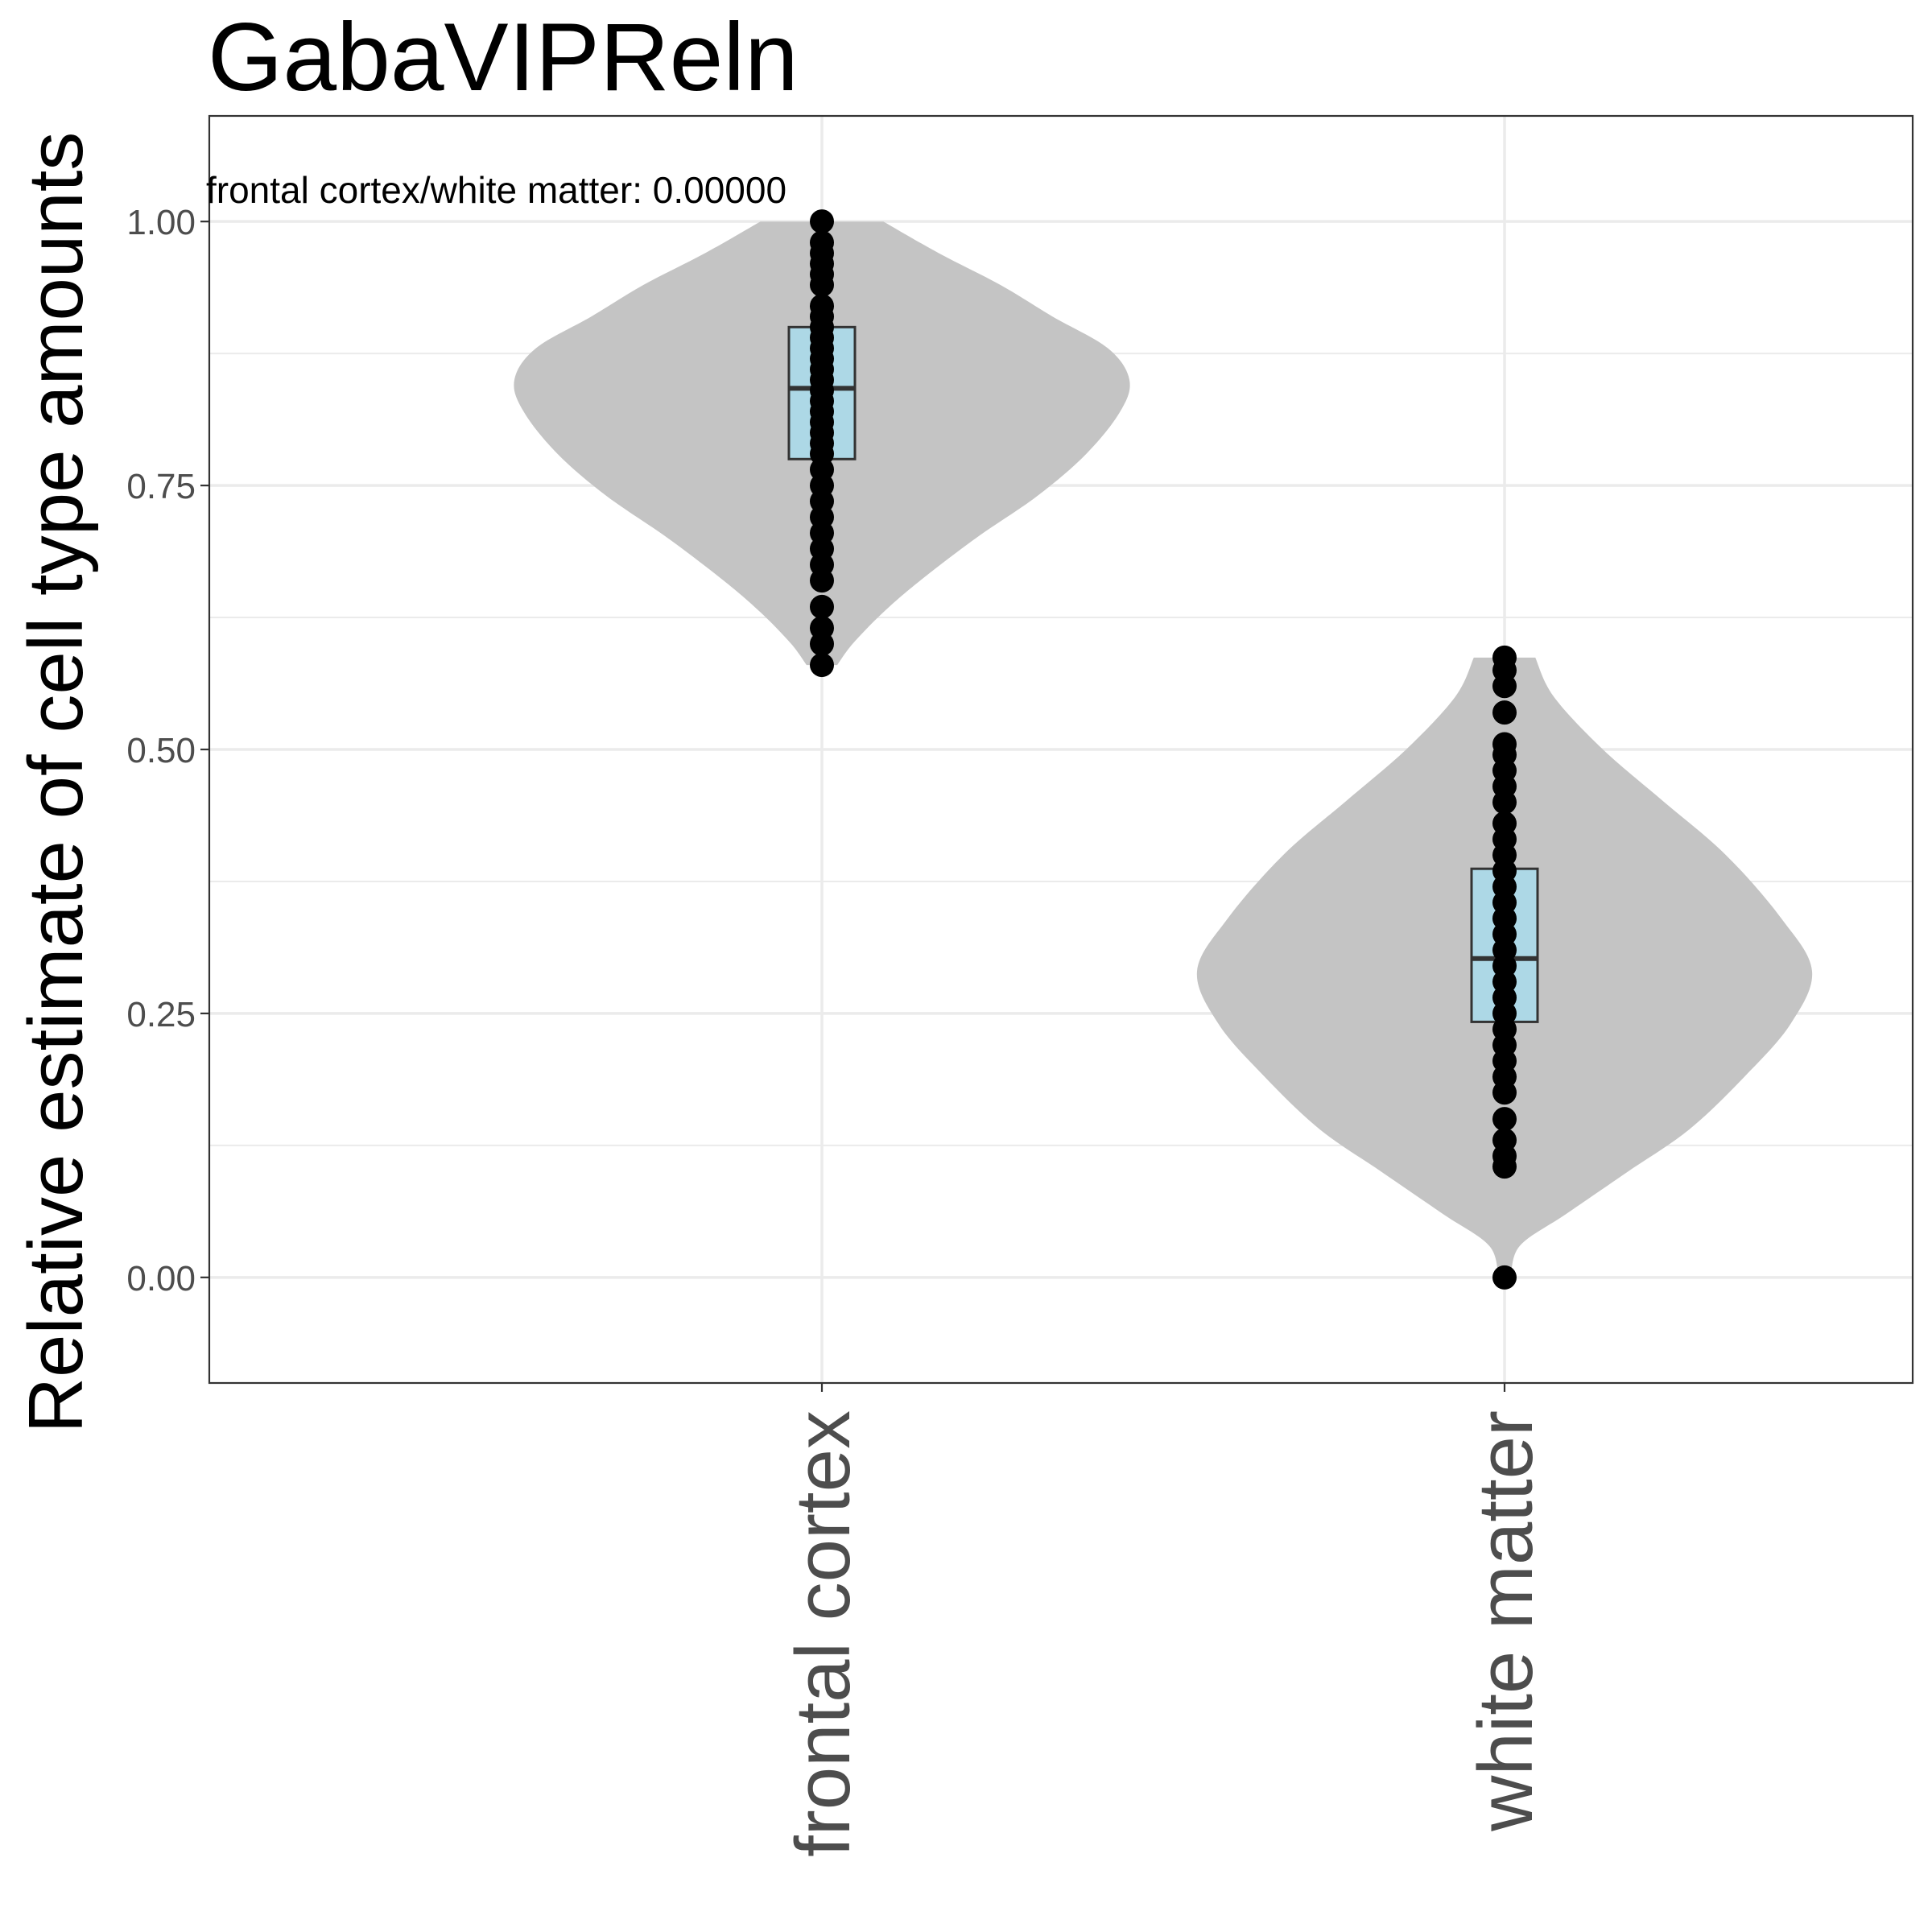 Image resolution: width=1932 pixels, height=1932 pixels. What do you see at coordinates (161, 1278) in the screenshot?
I see `y-tick-label: 0.00` at bounding box center [161, 1278].